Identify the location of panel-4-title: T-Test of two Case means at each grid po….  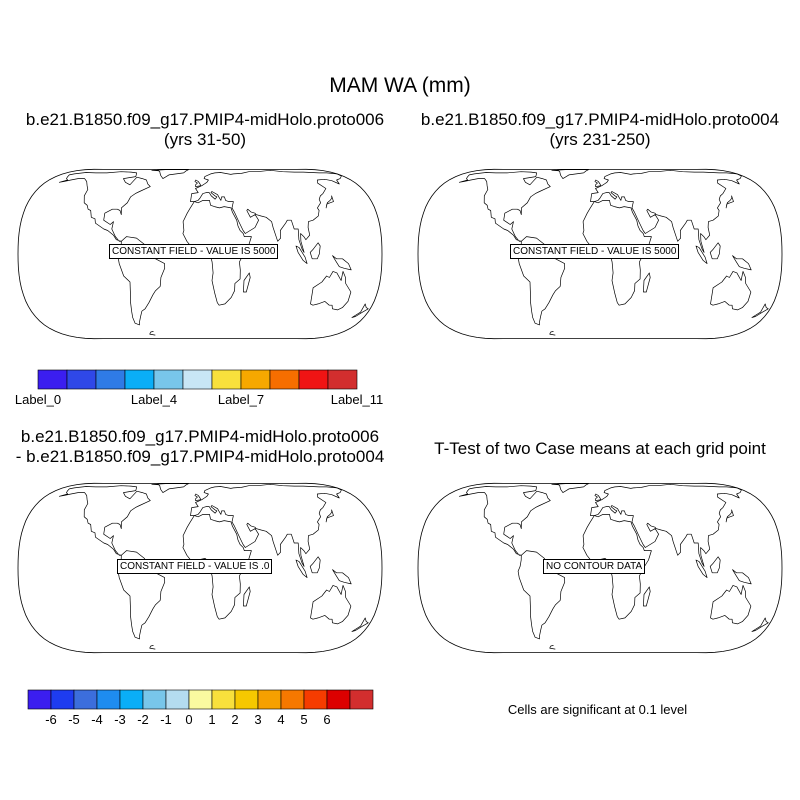
(600, 449).